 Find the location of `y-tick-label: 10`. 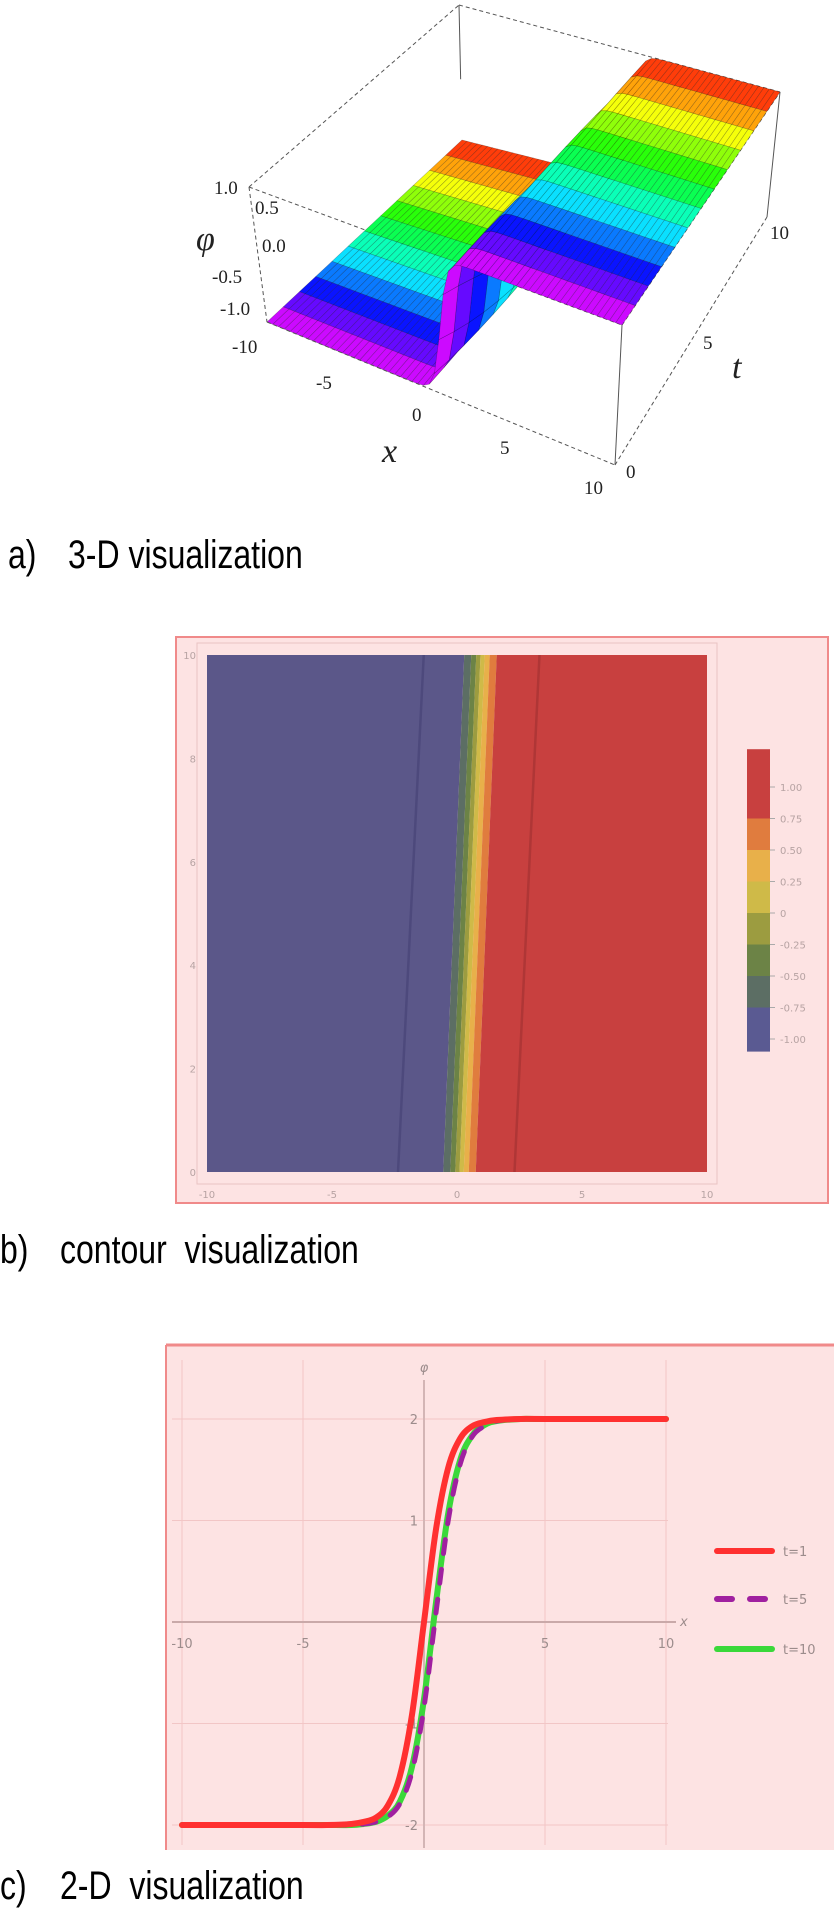

y-tick-label: 10 is located at coordinates (189, 656).